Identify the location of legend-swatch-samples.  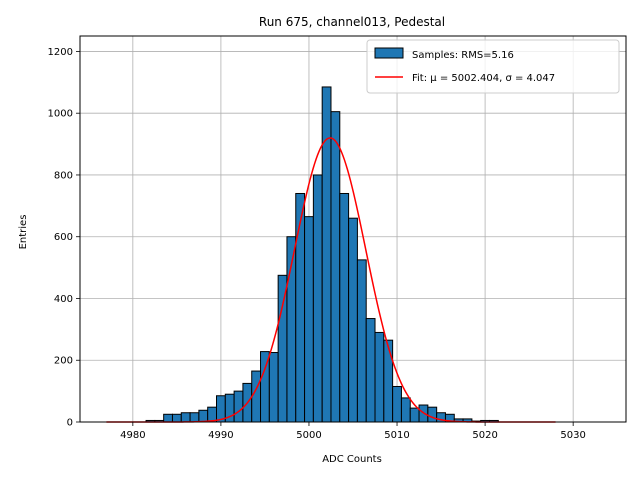
(389, 53).